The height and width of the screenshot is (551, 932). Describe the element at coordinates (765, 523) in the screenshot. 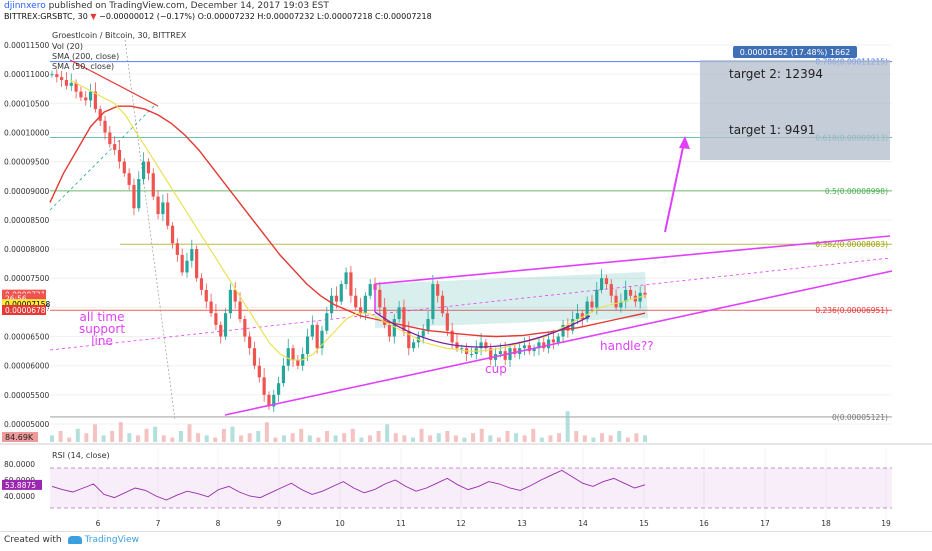

I see `time-tick-label: 17` at that location.